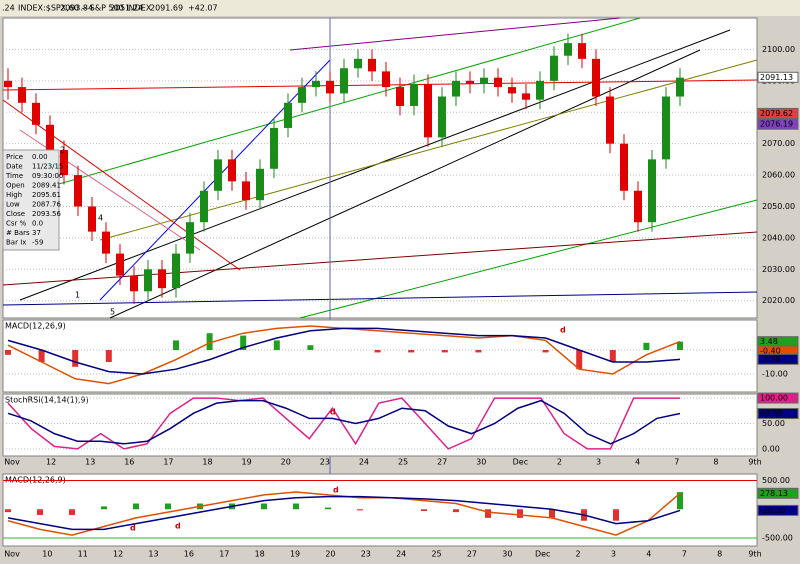 Image resolution: width=800 pixels, height=564 pixels. Describe the element at coordinates (247, 462) in the screenshot. I see `x-tick-label: 19` at that location.